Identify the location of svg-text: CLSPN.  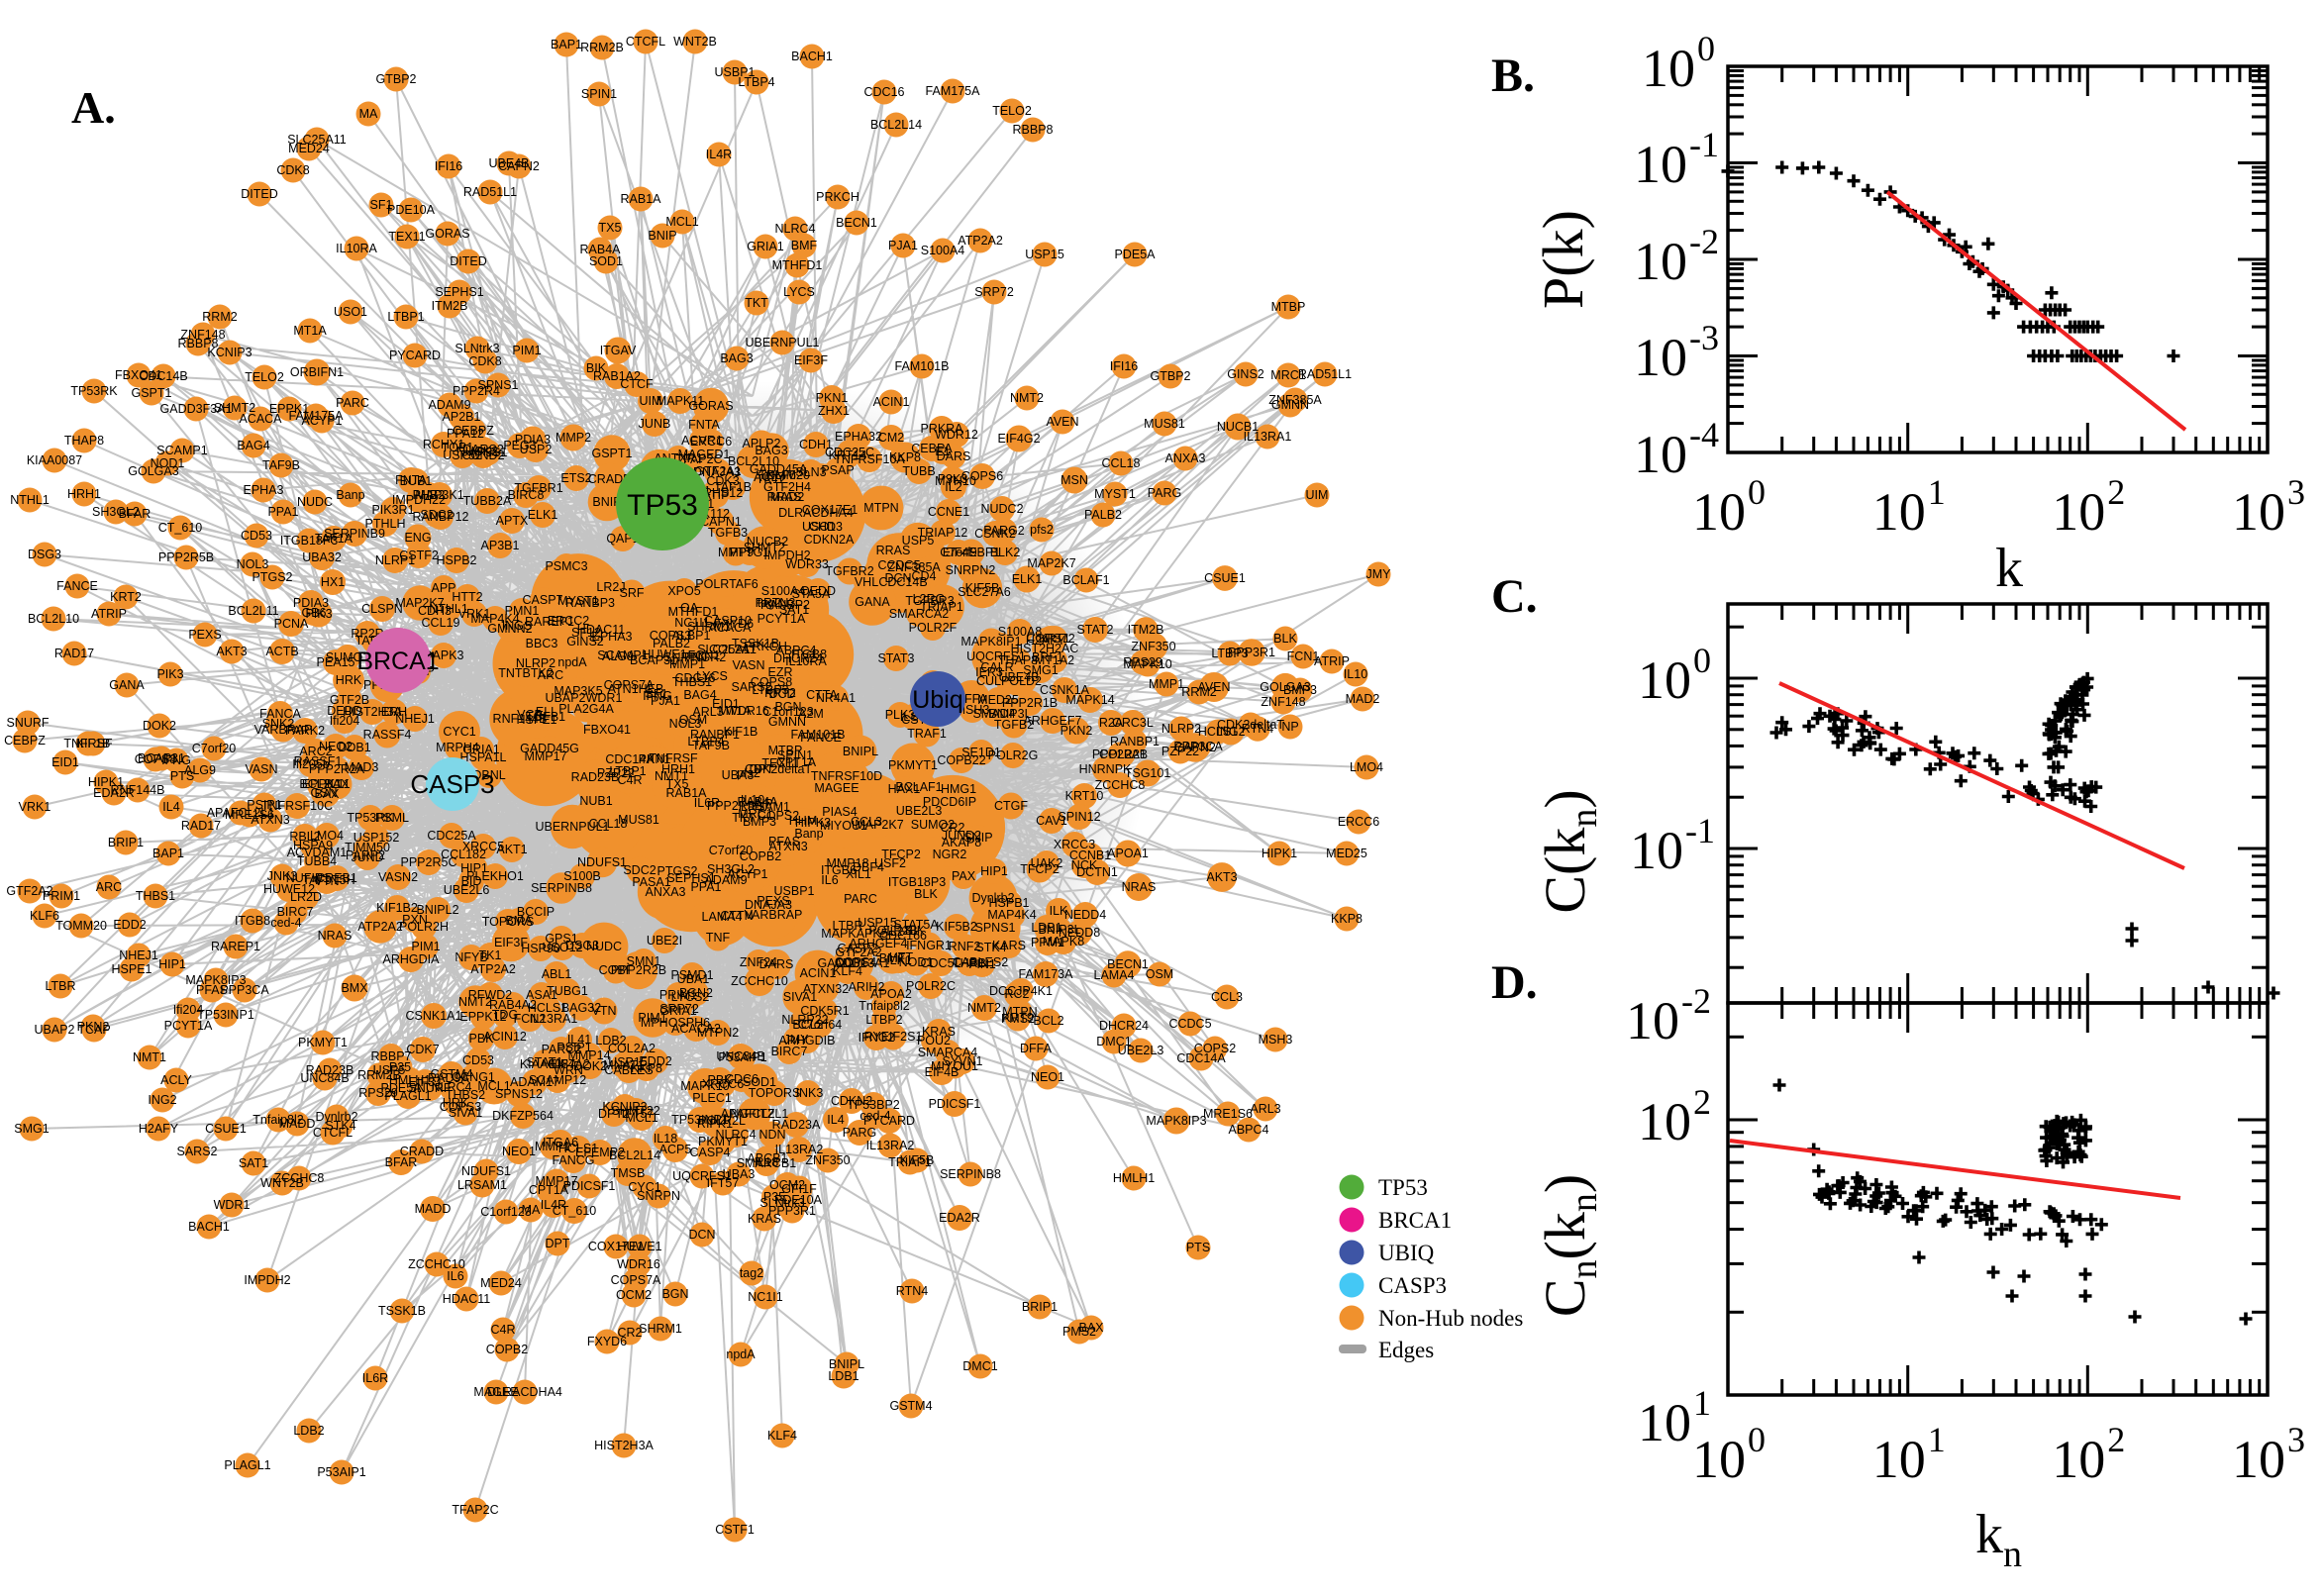
(382, 609).